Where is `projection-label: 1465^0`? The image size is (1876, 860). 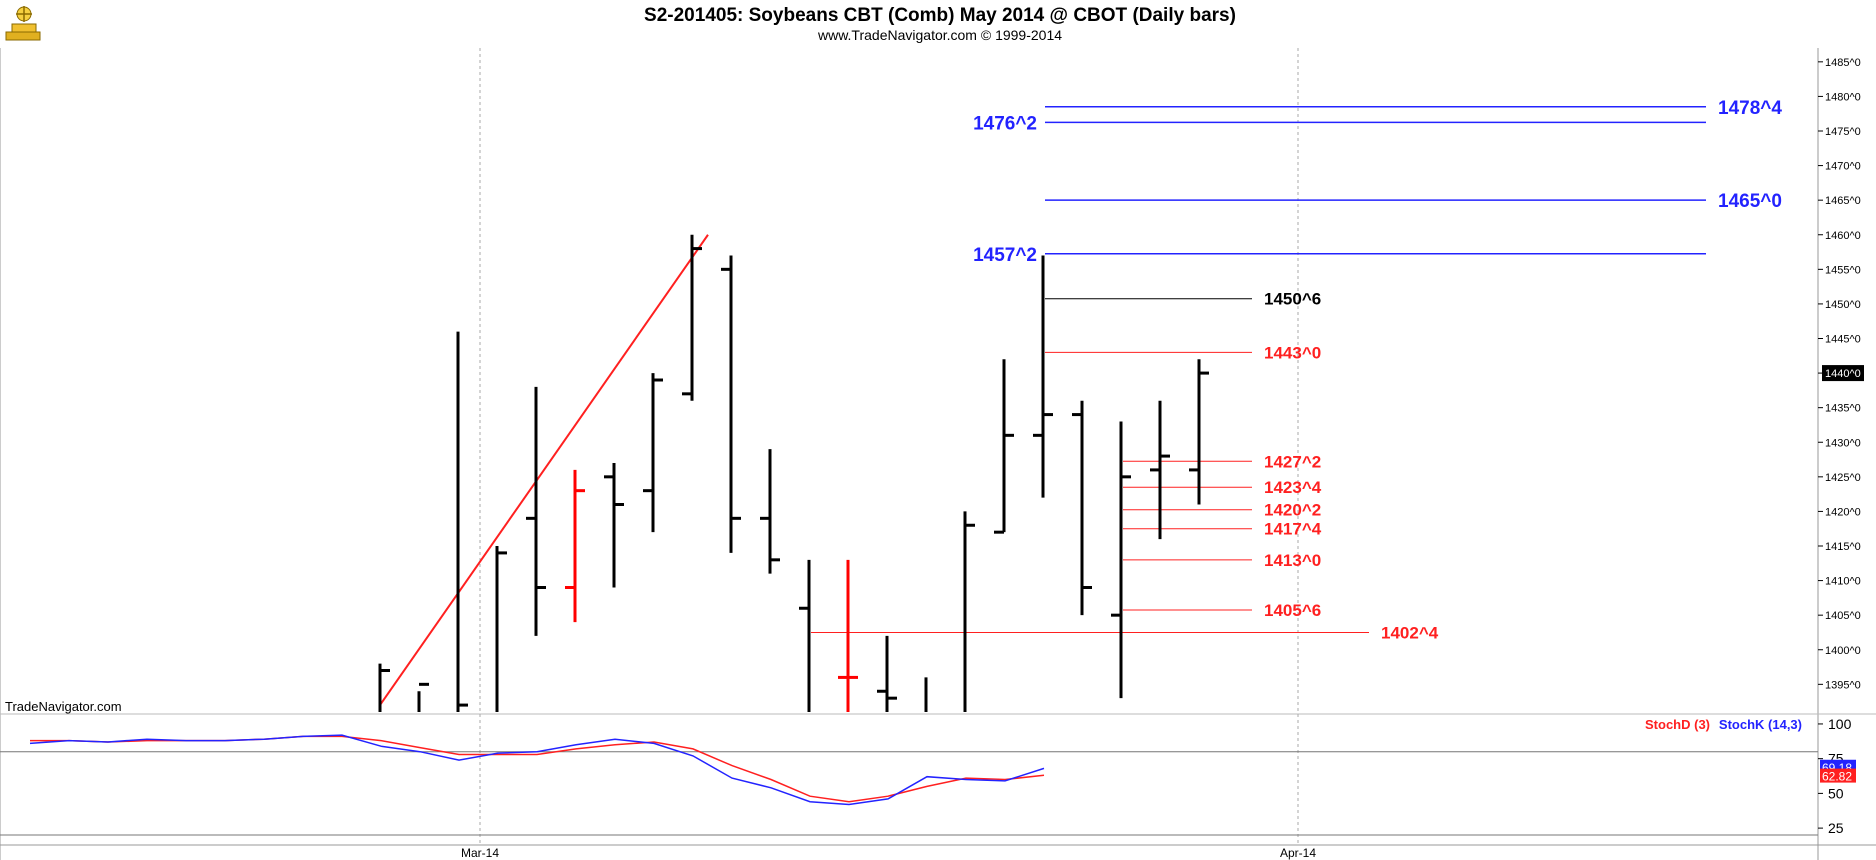 projection-label: 1465^0 is located at coordinates (1750, 201).